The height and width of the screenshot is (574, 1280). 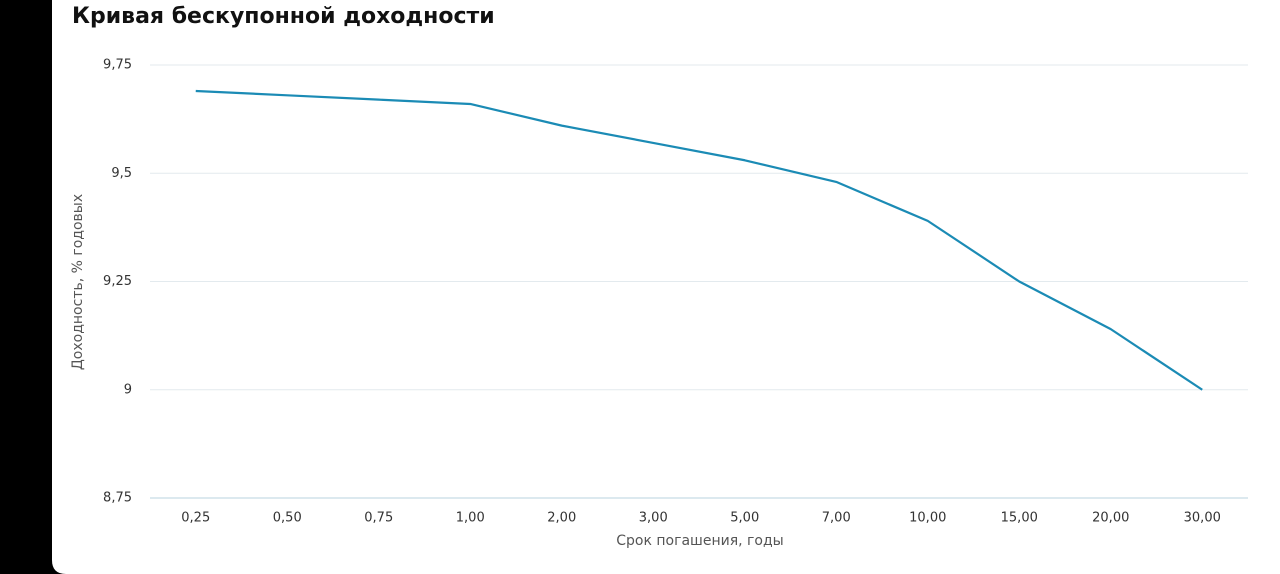 I want to click on x-tick-label: 20,00, so click(x=1110, y=518).